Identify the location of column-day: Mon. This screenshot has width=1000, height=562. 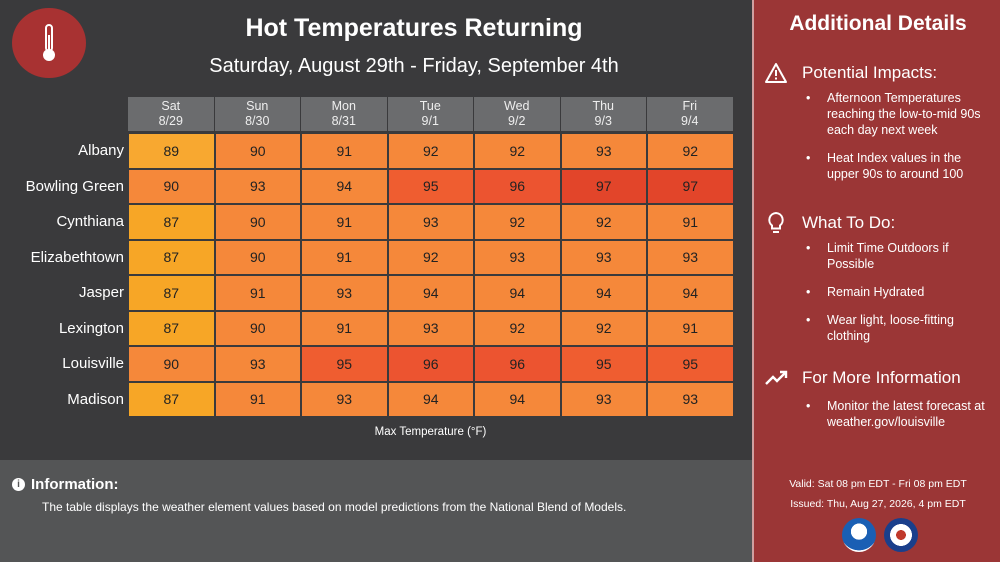
(343, 106).